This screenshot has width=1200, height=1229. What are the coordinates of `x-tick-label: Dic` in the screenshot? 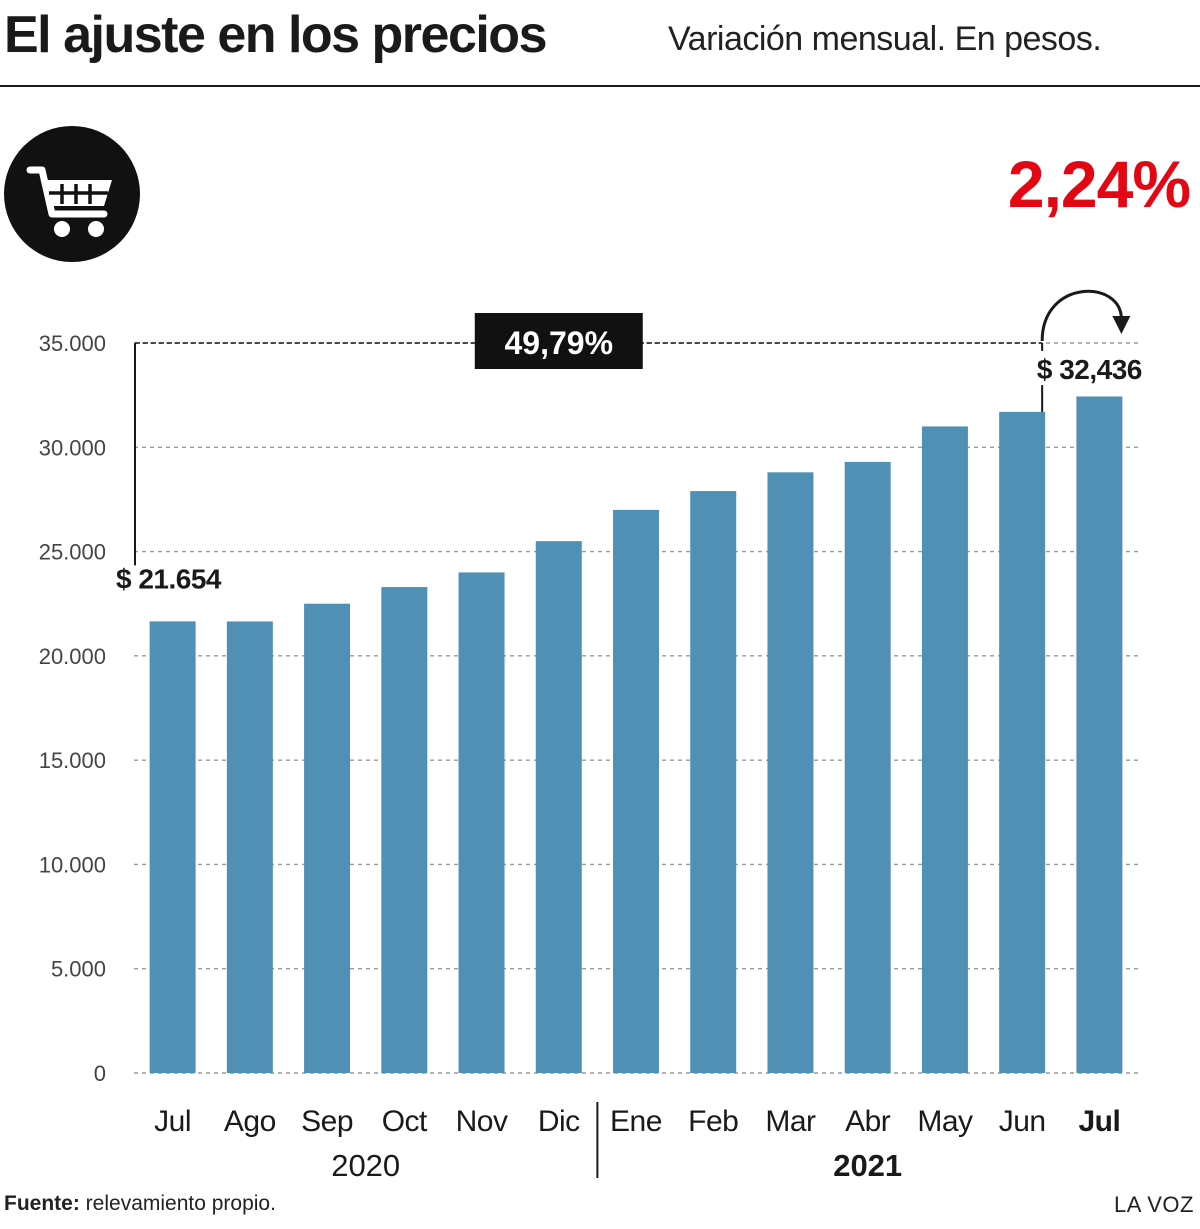 It's located at (559, 1121).